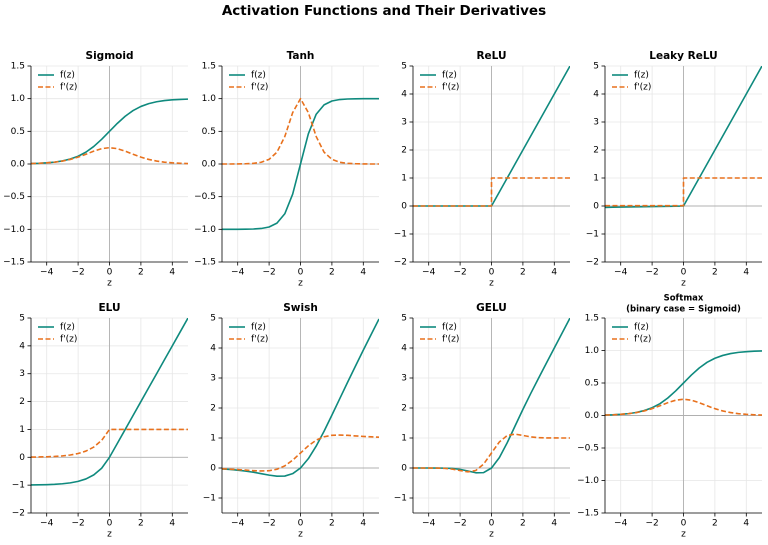 The width and height of the screenshot is (768, 545). Describe the element at coordinates (300, 308) in the screenshot. I see `subplot-title: Swish` at that location.